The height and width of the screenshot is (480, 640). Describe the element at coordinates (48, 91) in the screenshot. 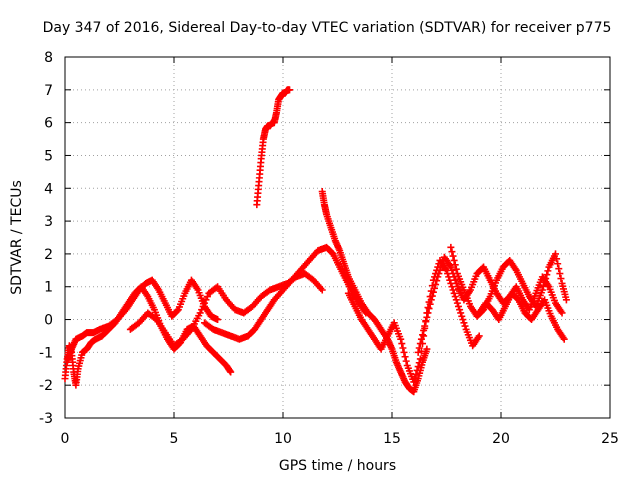

I see `y-tick-label: 7` at that location.